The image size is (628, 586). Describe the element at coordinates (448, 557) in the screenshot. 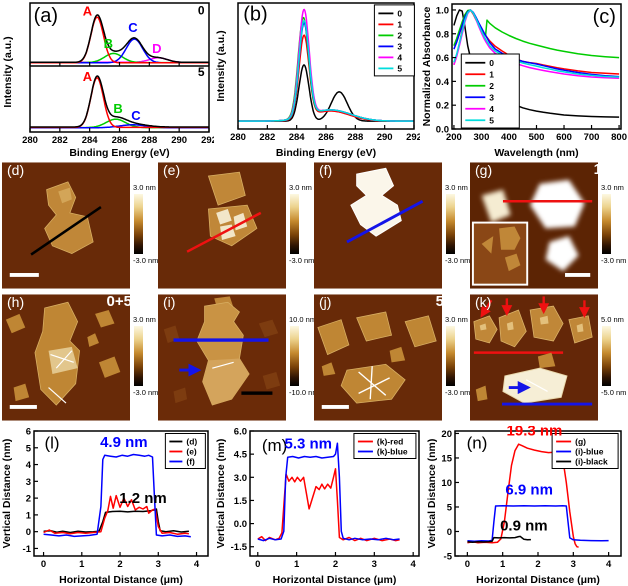

I see `svg-text: -5` at that location.